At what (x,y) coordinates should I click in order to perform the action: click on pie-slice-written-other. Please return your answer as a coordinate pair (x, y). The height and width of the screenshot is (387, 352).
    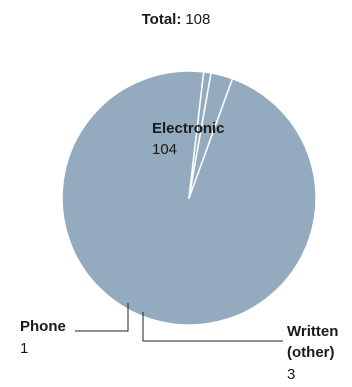
    Looking at the image, I should click on (211, 135).